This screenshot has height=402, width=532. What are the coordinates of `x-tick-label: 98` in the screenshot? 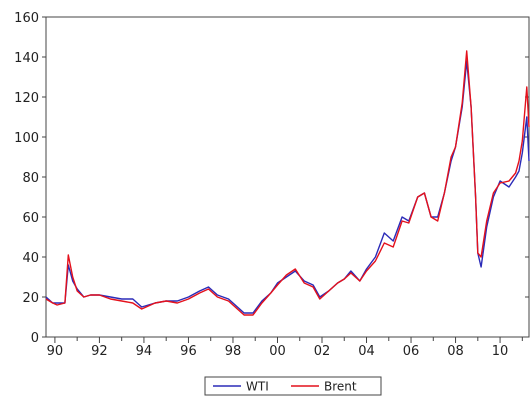 It's located at (233, 351).